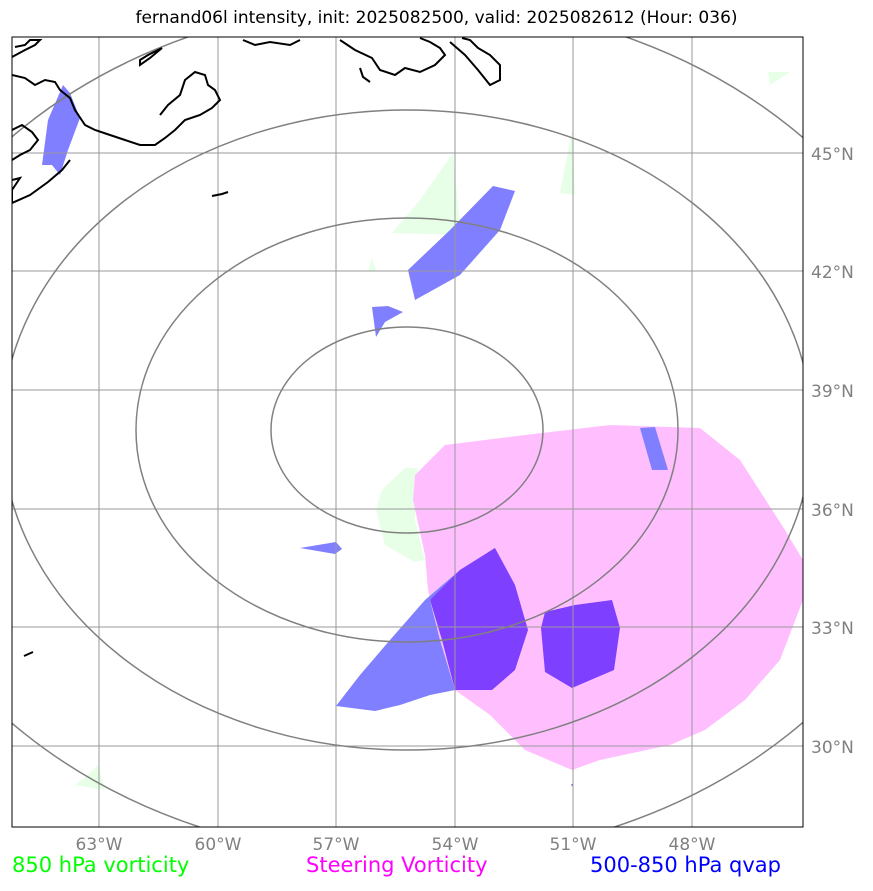  I want to click on legend-850-vorticity: 850 hPa vorticity, so click(101, 865).